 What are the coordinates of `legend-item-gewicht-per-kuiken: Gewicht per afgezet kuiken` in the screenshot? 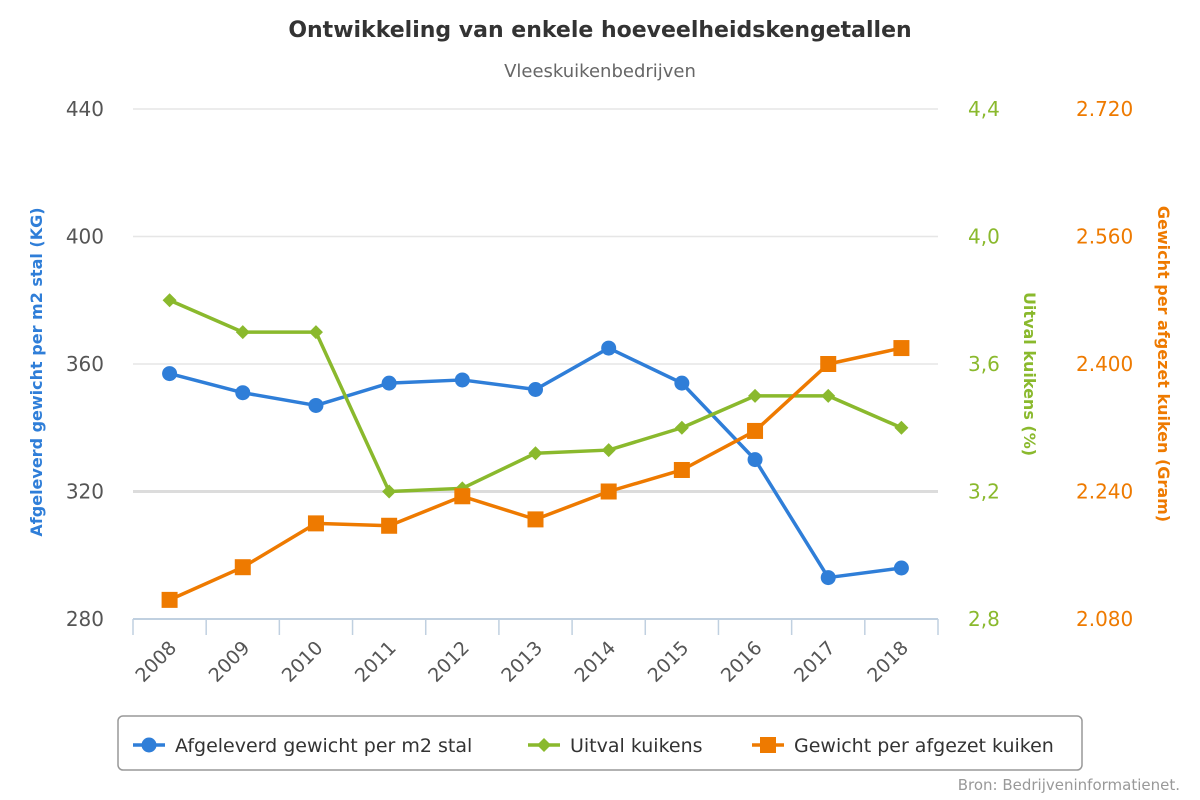 It's located at (903, 746).